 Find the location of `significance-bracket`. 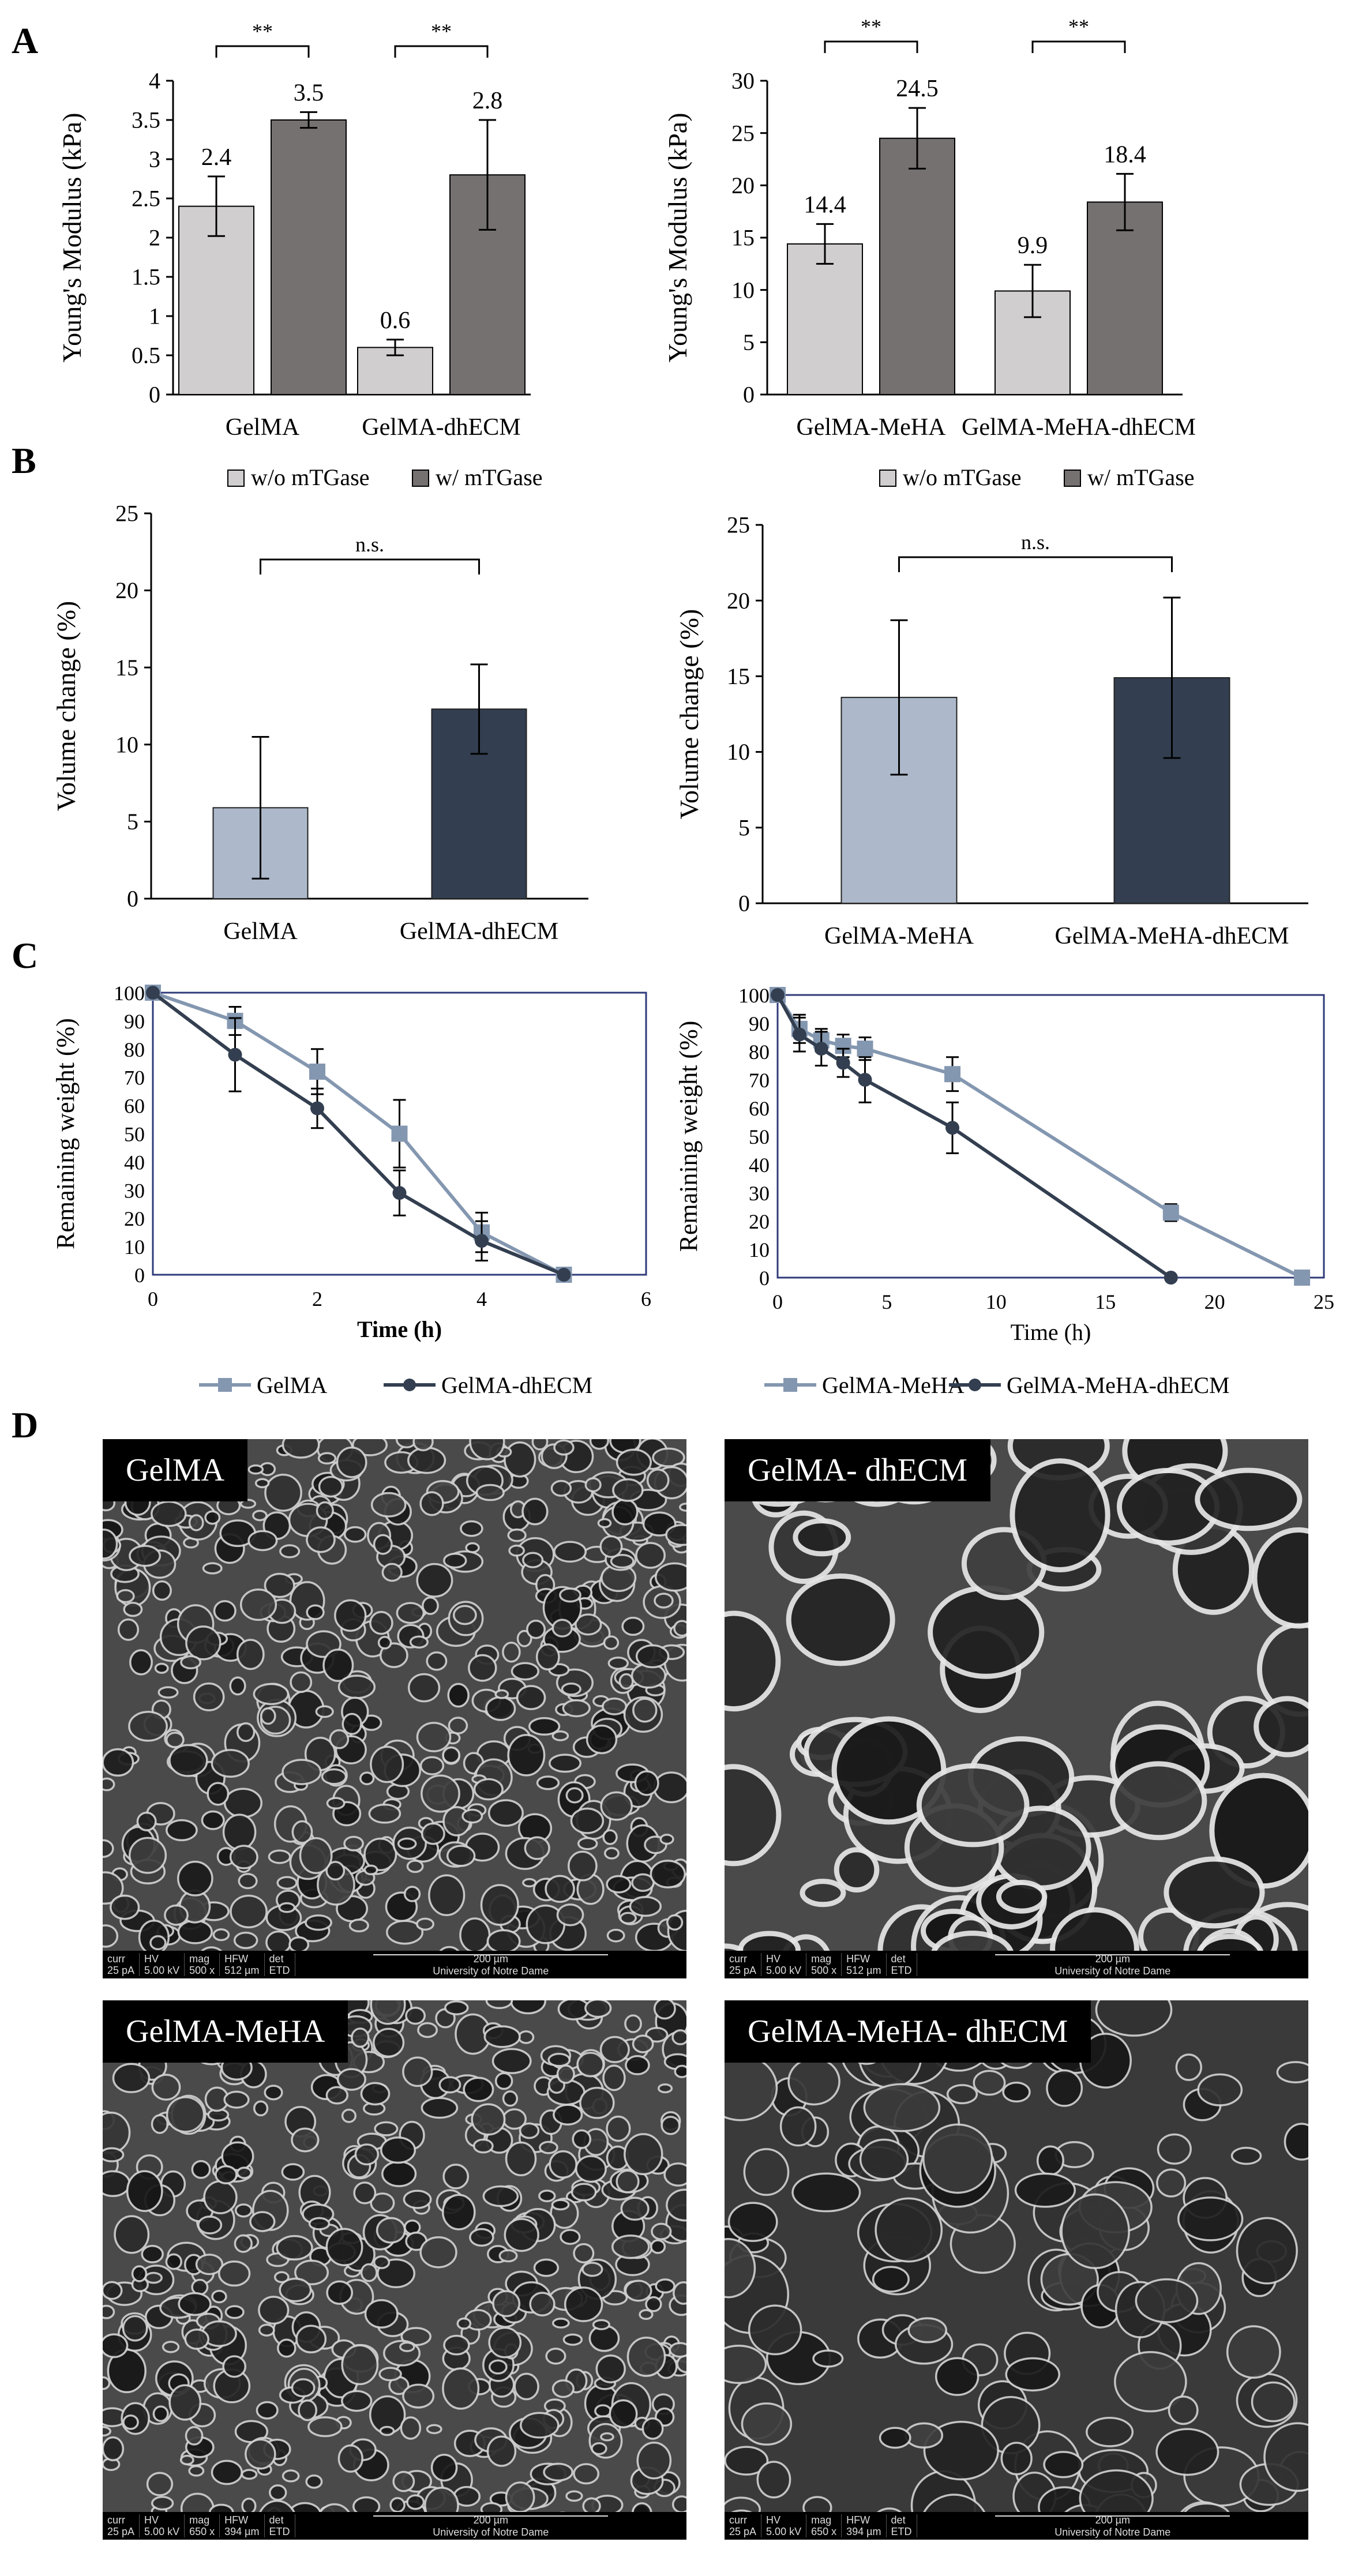

significance-bracket is located at coordinates (1035, 564).